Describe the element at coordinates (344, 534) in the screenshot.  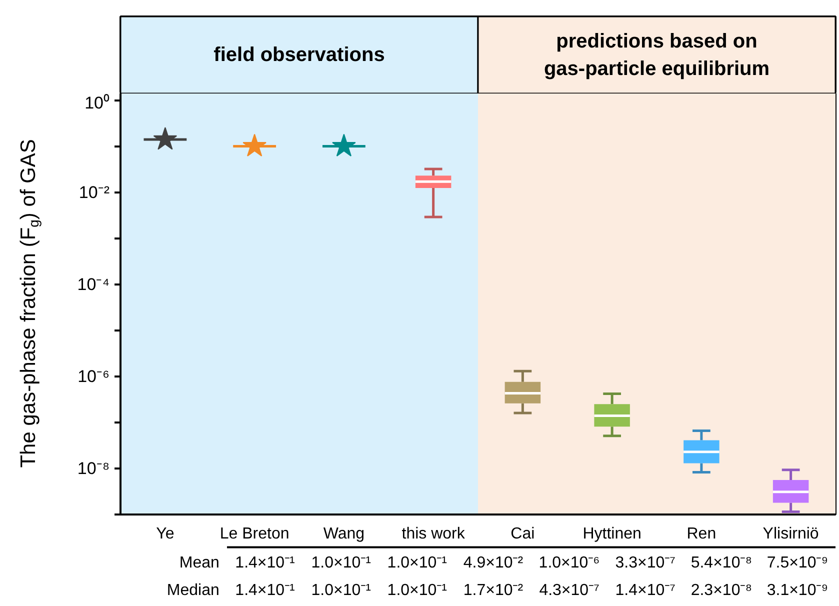
I see `x-tick-label: Wang` at that location.